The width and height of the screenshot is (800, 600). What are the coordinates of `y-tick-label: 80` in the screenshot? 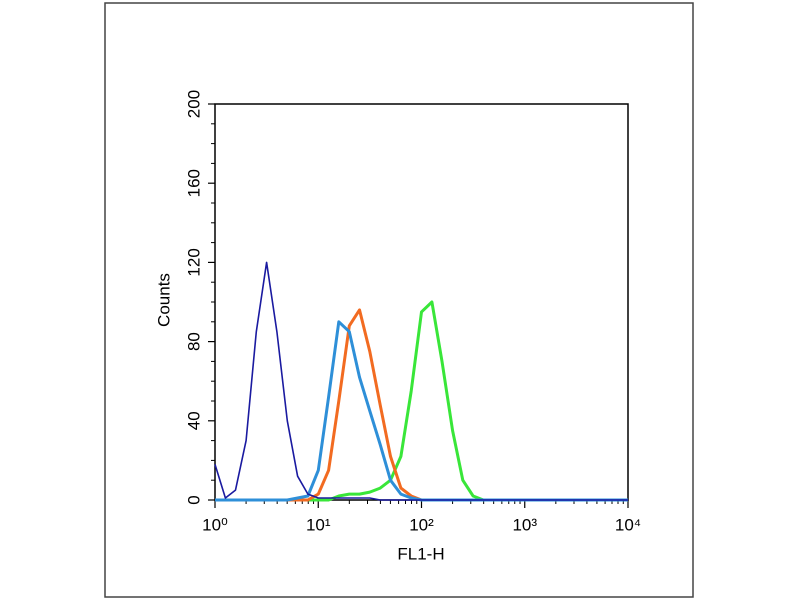 It's located at (193, 341).